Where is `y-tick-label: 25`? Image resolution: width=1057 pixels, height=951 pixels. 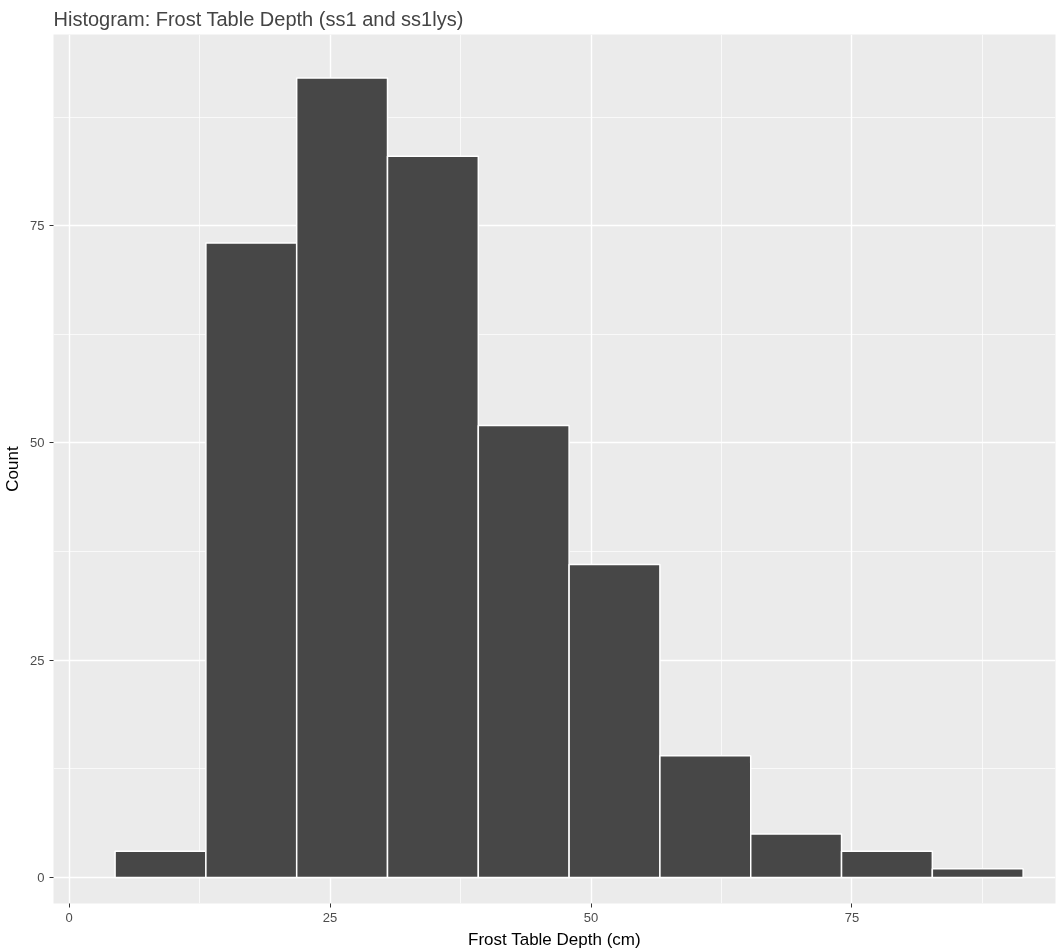 y-tick-label: 25 is located at coordinates (37, 660).